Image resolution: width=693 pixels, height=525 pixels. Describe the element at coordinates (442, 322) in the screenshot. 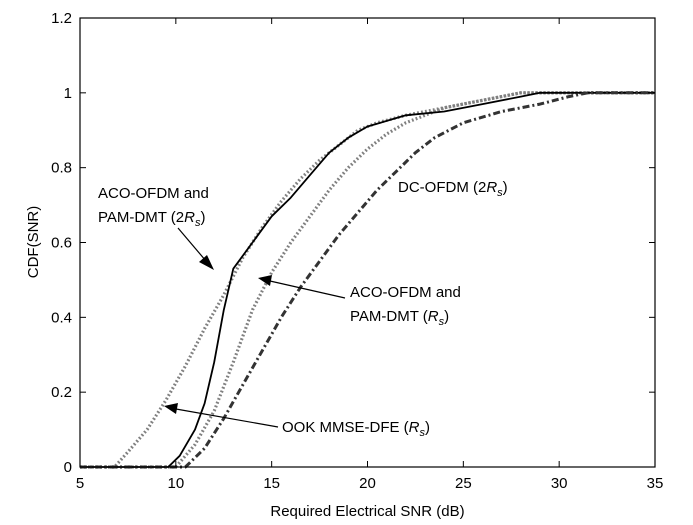

I see `annotation-aco-pam-rs-sub: s` at that location.